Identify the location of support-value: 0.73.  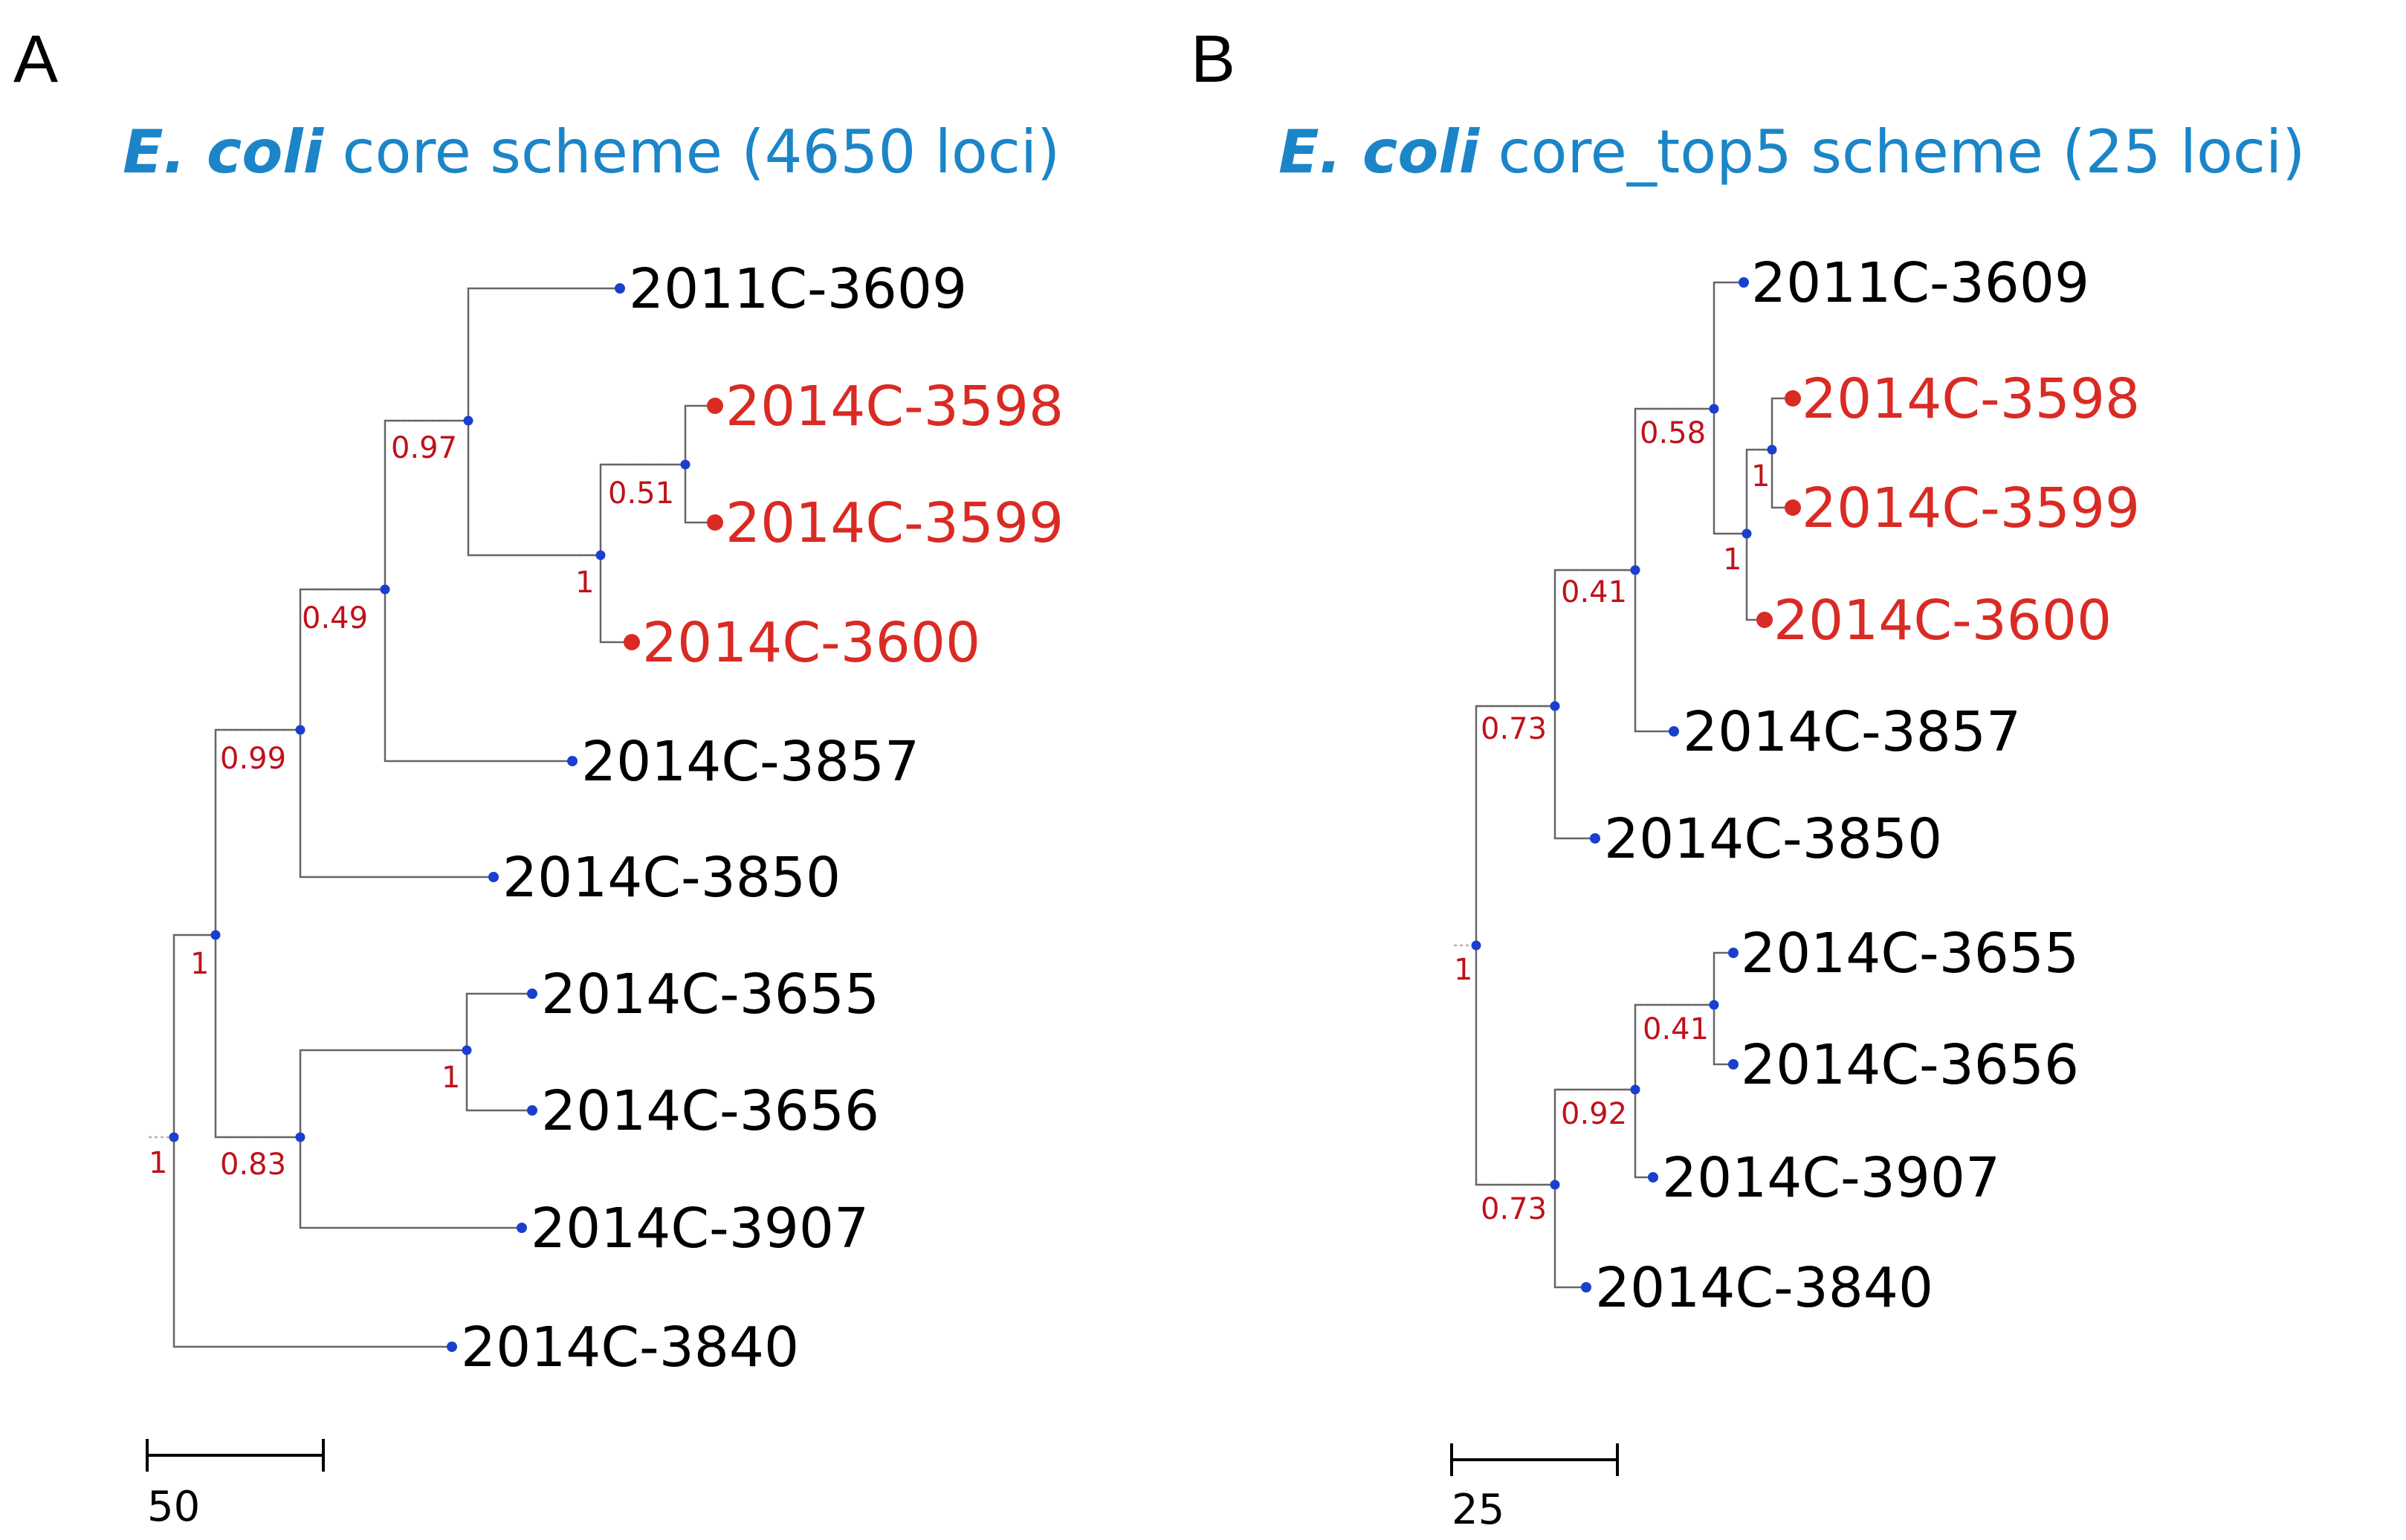
(1514, 729).